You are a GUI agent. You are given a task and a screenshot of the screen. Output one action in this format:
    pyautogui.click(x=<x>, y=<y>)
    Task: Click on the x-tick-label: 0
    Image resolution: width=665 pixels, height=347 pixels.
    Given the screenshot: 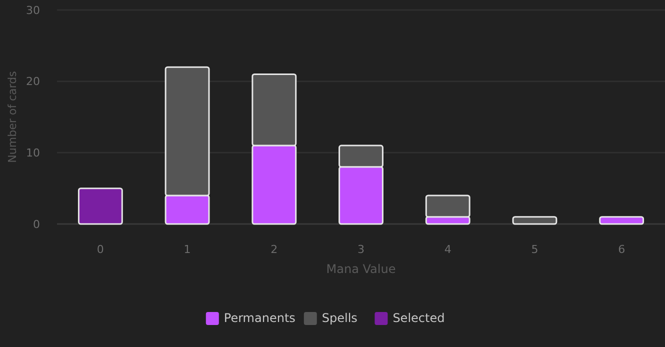 What is the action you would take?
    pyautogui.click(x=100, y=249)
    